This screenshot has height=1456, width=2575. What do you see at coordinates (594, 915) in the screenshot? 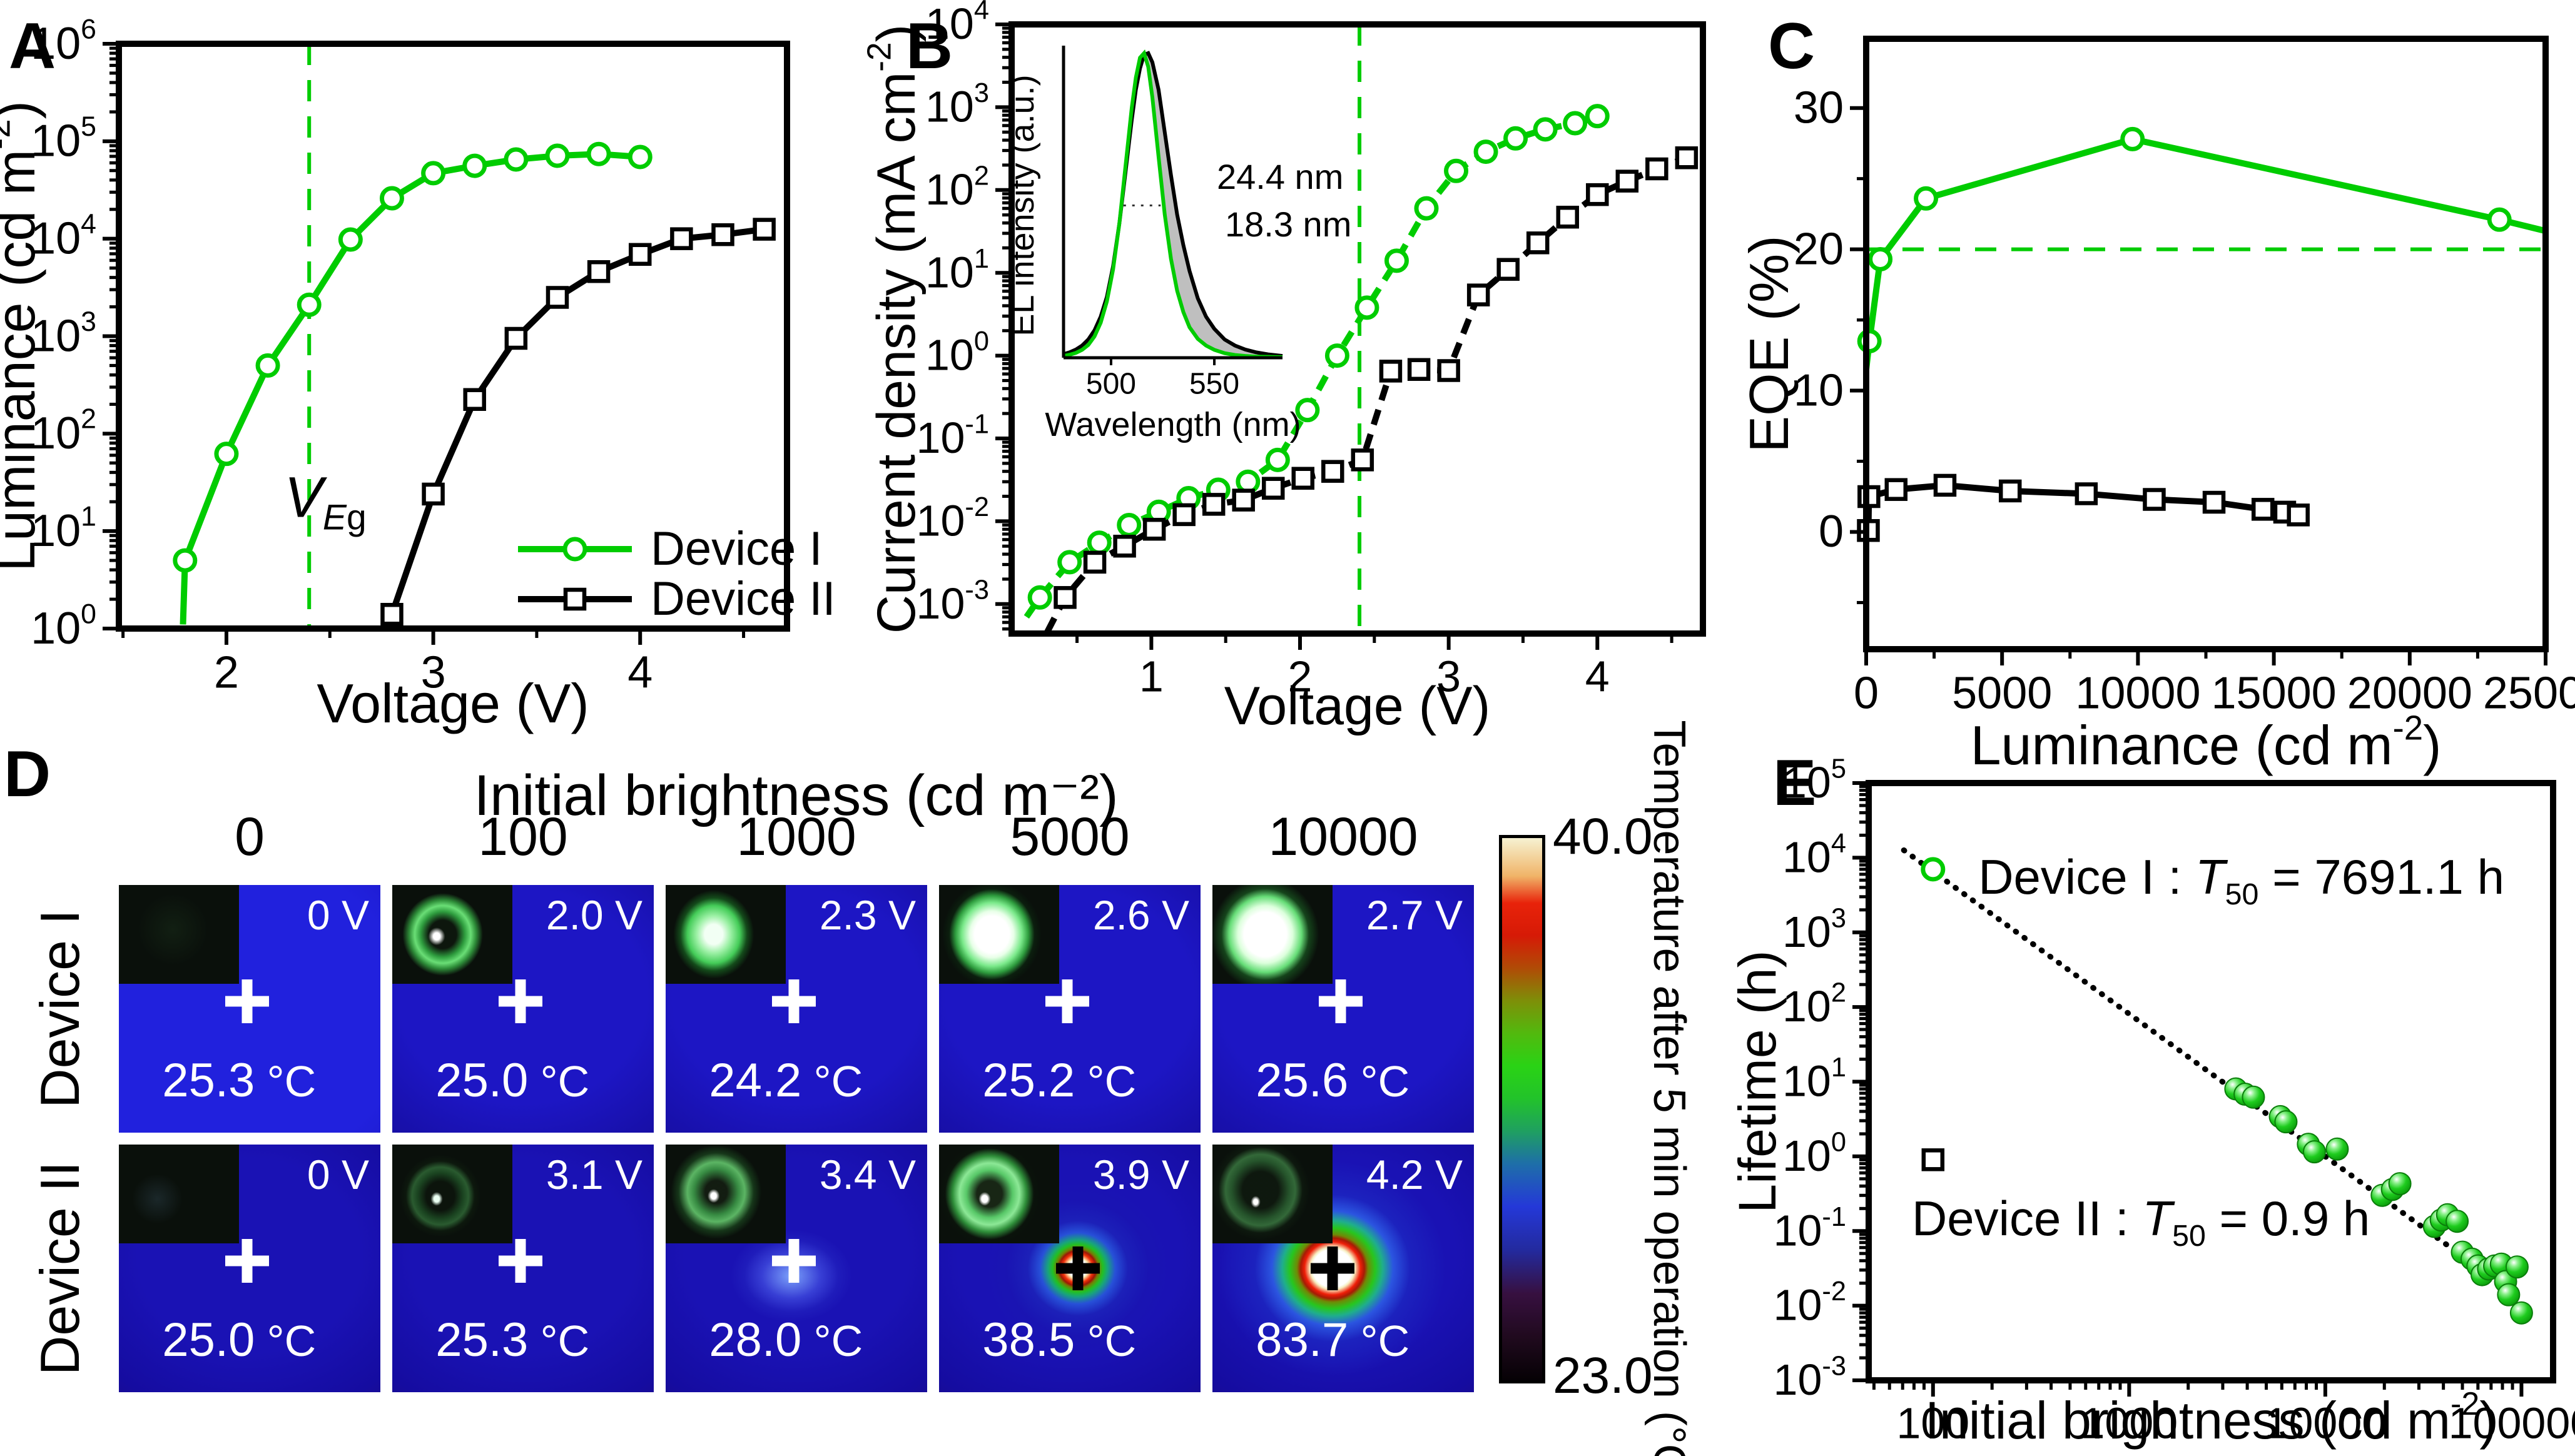
I see `voltage-label: 2.0 V` at bounding box center [594, 915].